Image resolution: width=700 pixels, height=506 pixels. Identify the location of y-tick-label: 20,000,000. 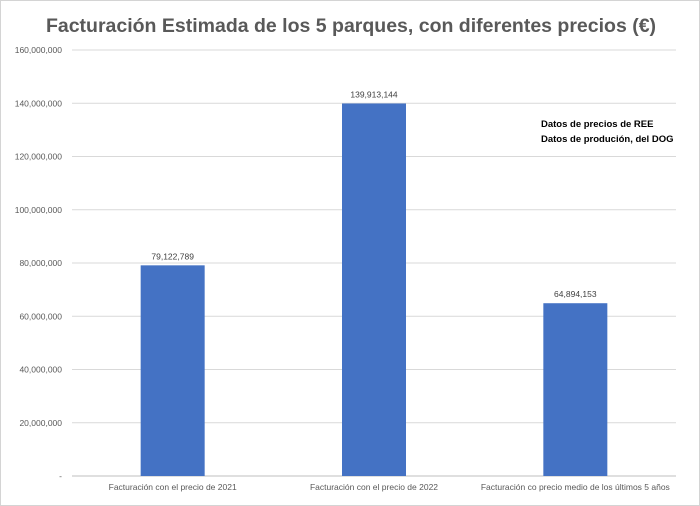
(40, 423).